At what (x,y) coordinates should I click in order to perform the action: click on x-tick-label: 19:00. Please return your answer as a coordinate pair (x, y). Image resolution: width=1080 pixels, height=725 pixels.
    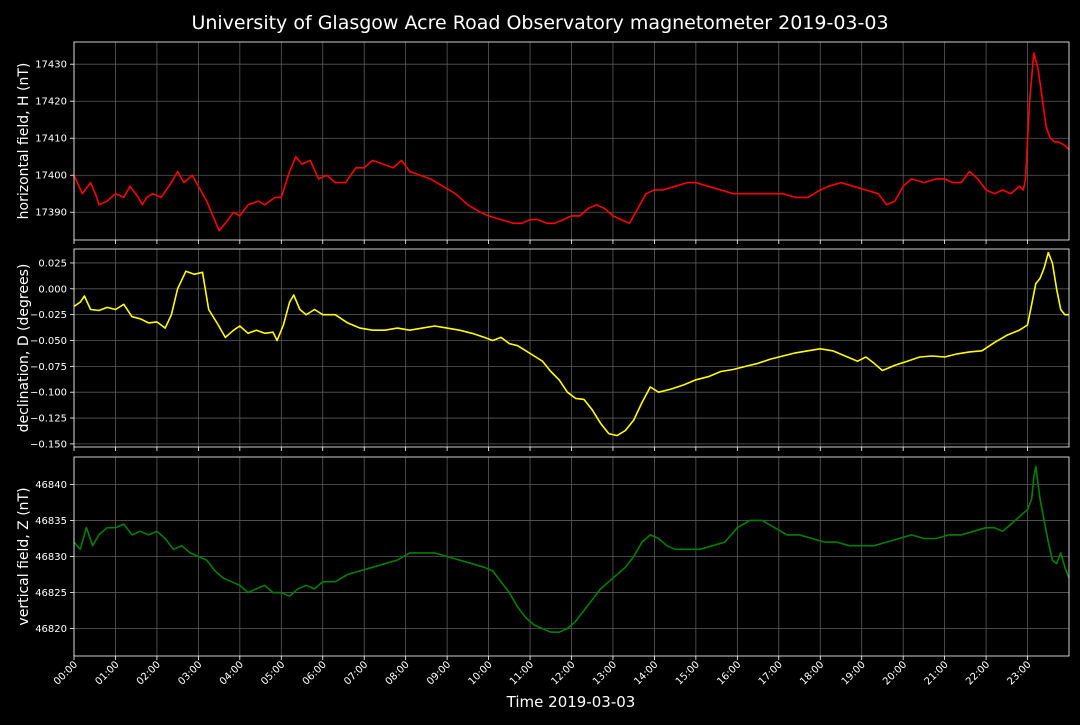
    Looking at the image, I should click on (854, 673).